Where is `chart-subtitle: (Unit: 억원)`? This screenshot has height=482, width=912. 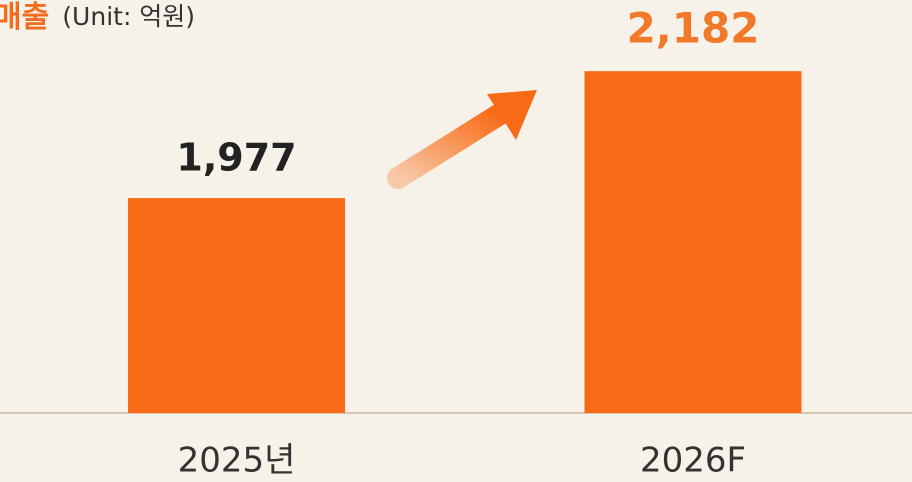
chart-subtitle: (Unit: 억원) is located at coordinates (128, 16).